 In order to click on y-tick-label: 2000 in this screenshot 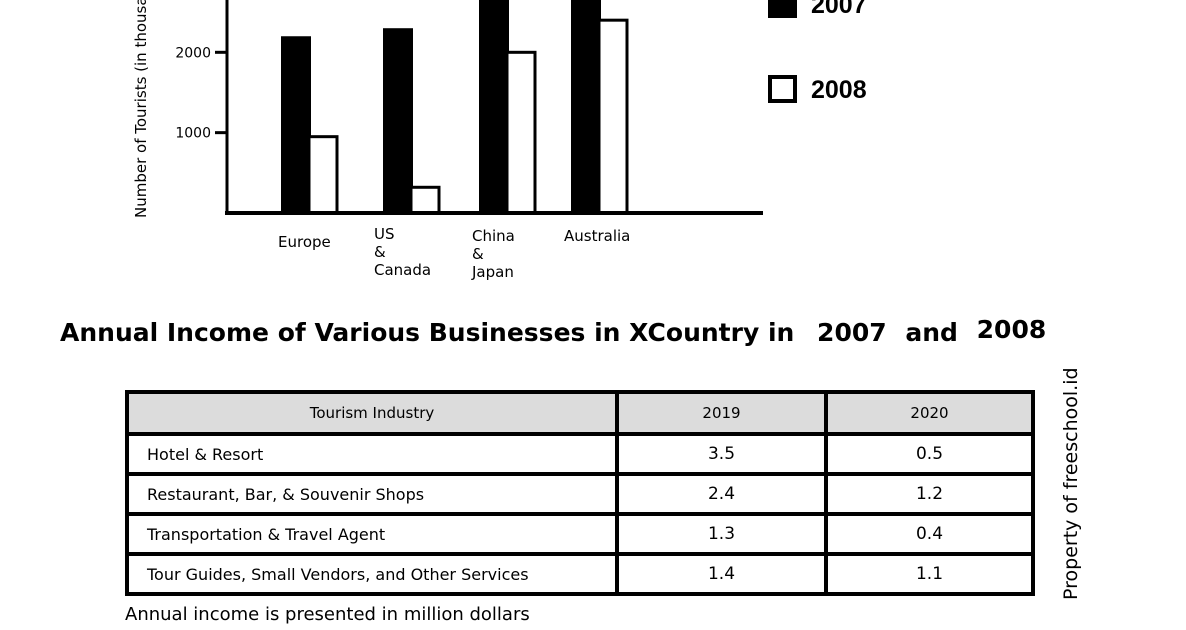, I will do `click(193, 53)`.